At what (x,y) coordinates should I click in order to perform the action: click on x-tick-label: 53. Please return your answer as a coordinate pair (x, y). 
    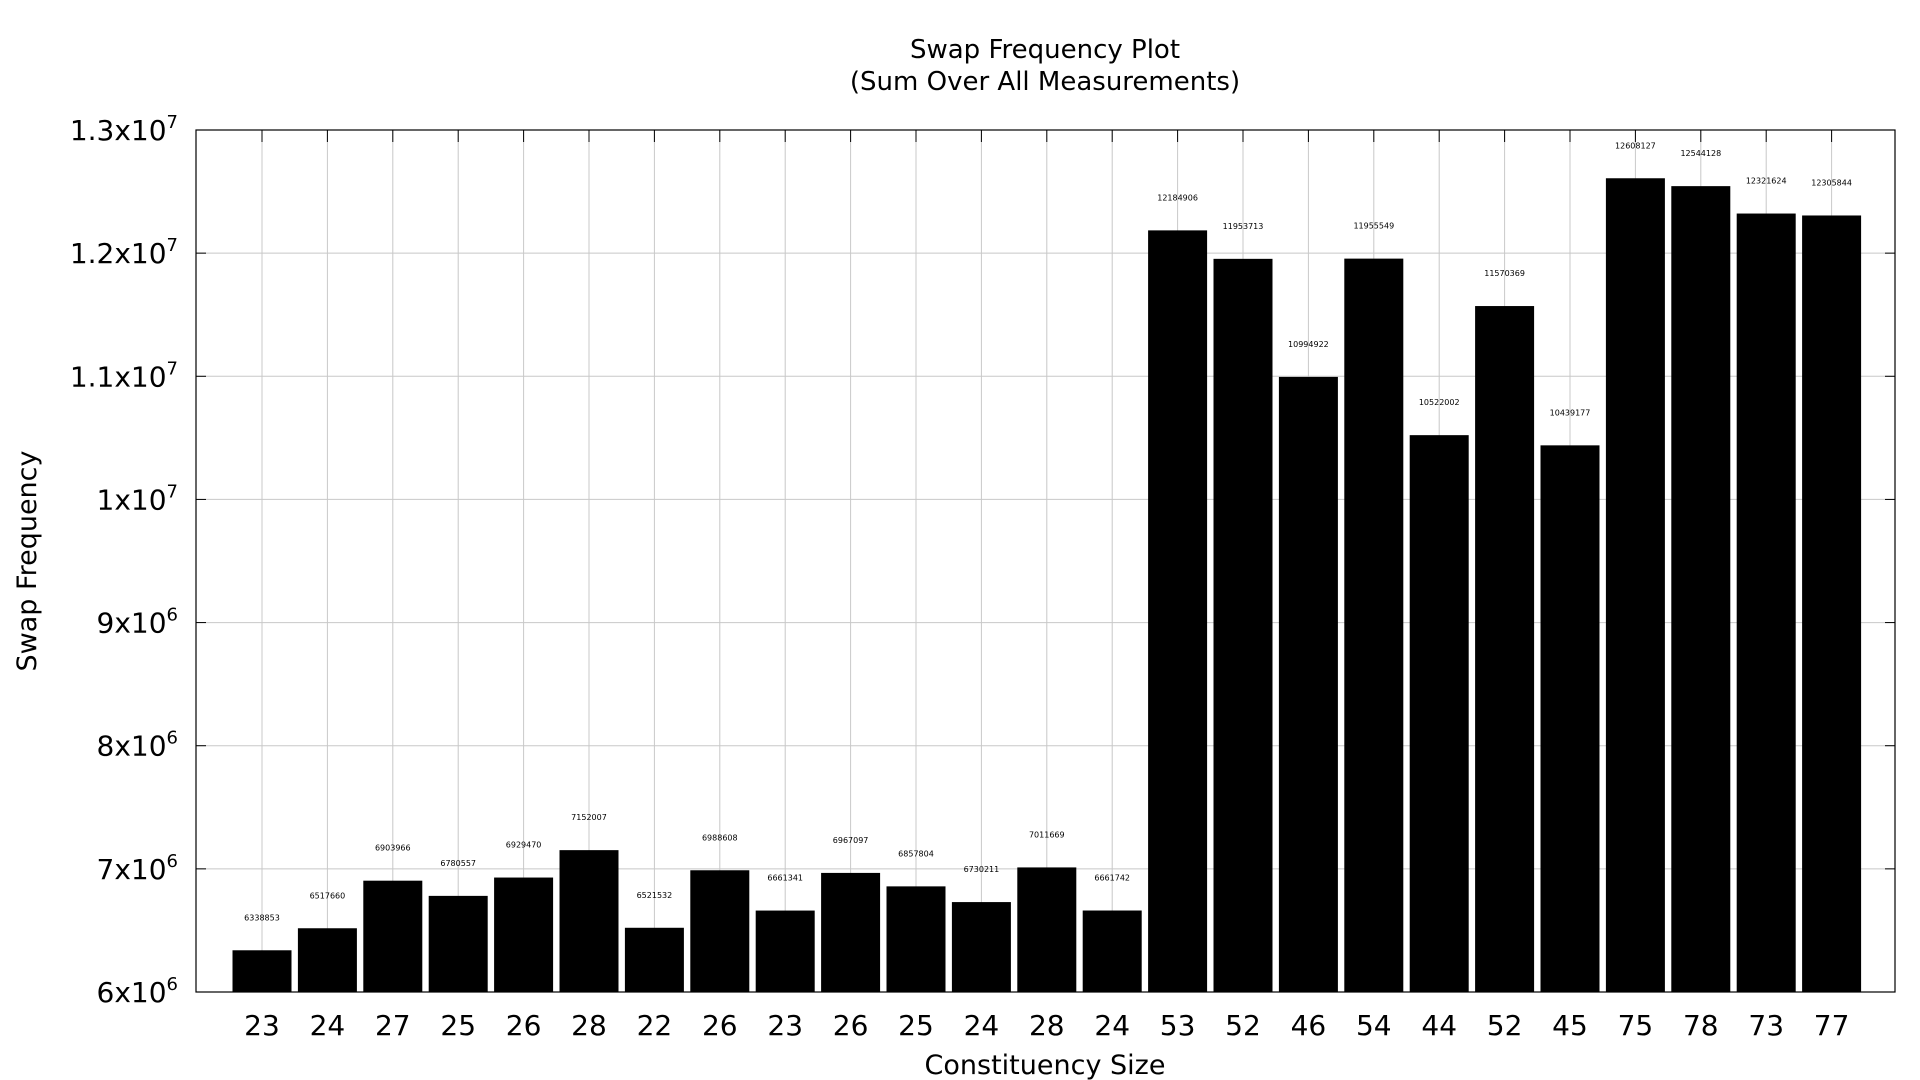
    Looking at the image, I should click on (1178, 1025).